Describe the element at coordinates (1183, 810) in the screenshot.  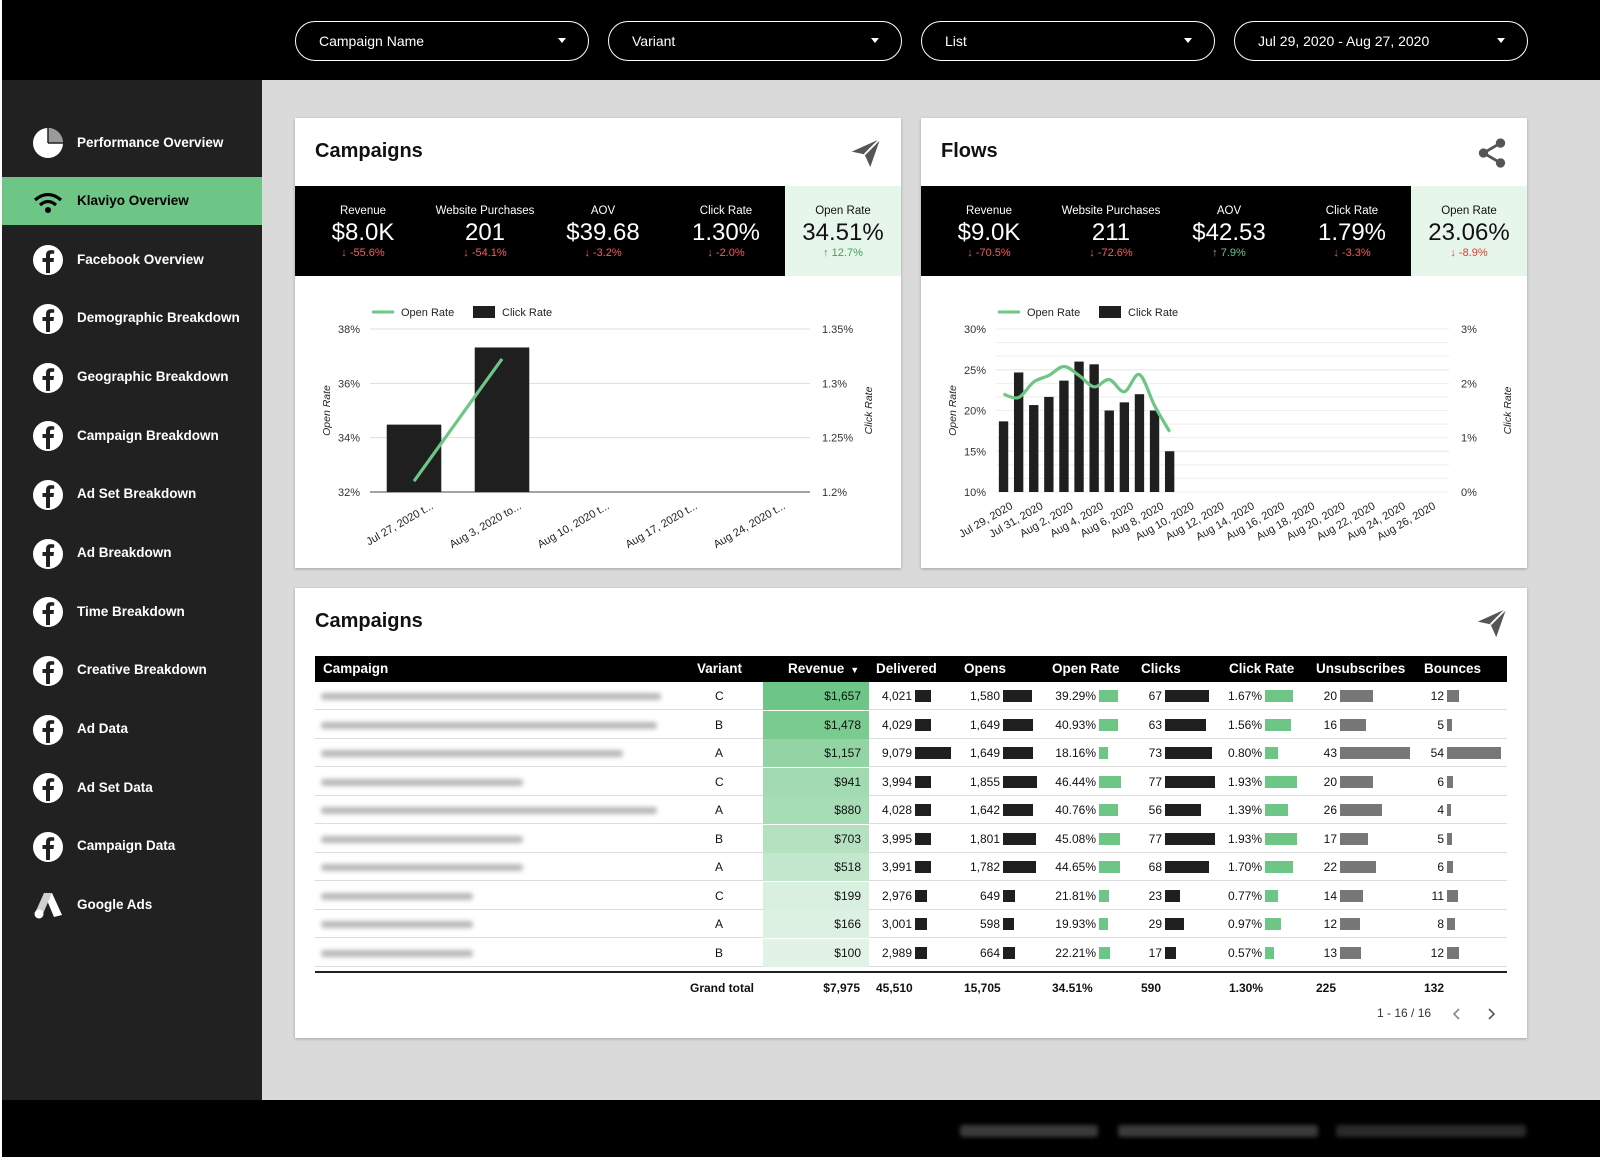
I see `clicks-bar` at that location.